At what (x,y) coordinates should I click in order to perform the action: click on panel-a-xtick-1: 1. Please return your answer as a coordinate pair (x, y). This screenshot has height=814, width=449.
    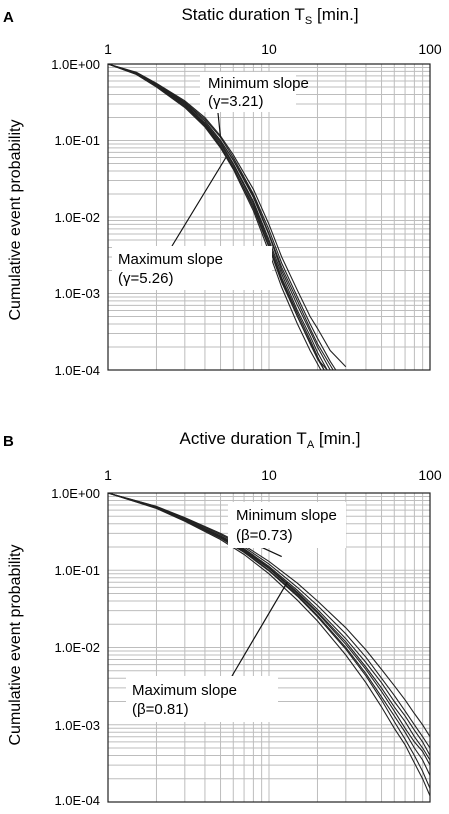
    Looking at the image, I should click on (108, 49).